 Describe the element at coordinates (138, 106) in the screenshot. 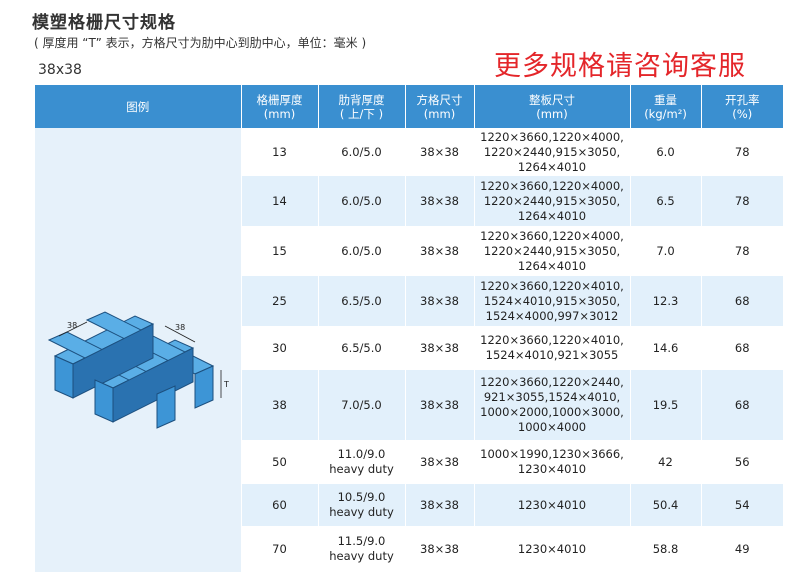

I see `col-header-legend: 图例` at that location.